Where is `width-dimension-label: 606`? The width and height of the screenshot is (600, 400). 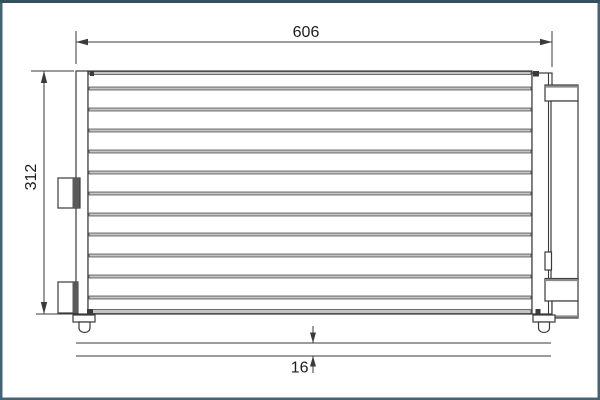
width-dimension-label: 606 is located at coordinates (306, 32).